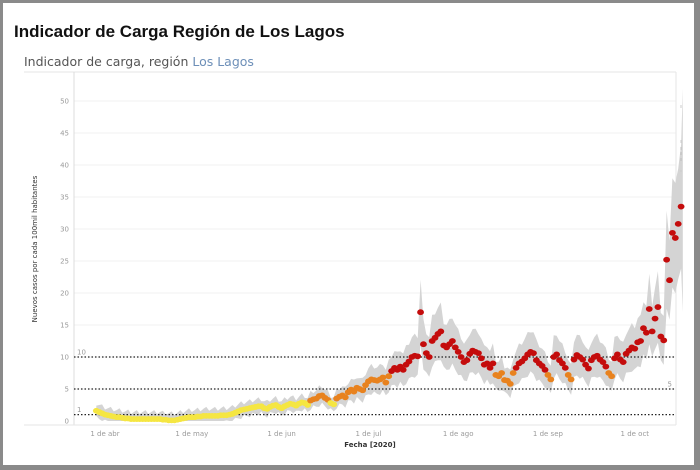 This screenshot has height=470, width=700. I want to click on x-axis-title: Fecha [2020], so click(369, 445).